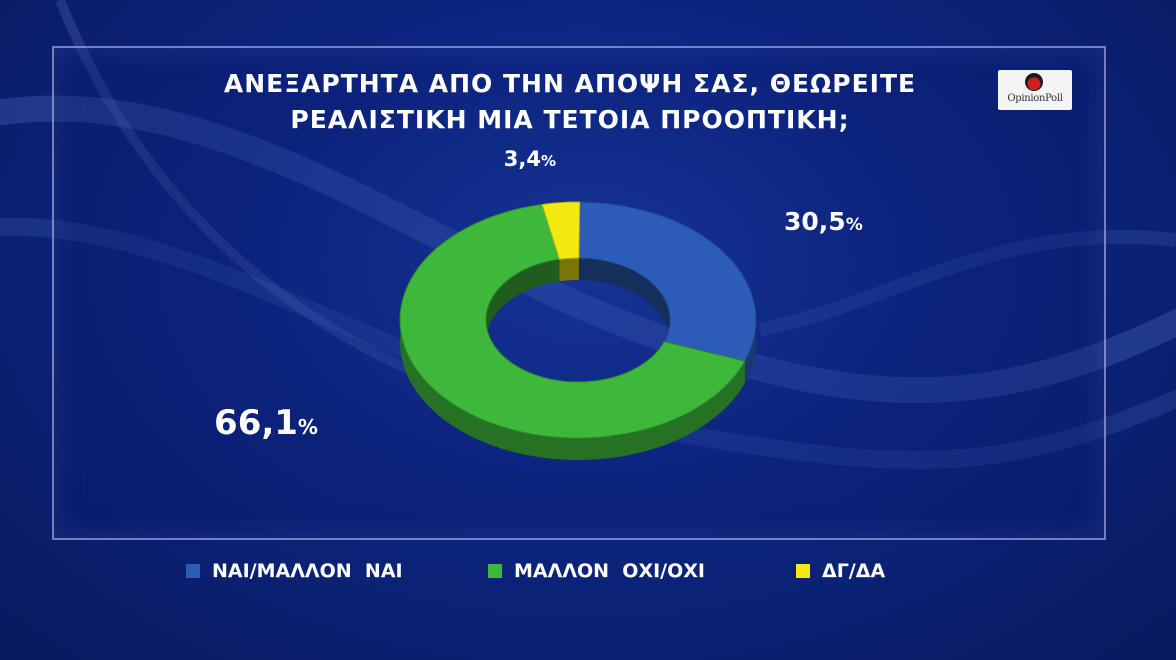 Image resolution: width=1176 pixels, height=660 pixels. I want to click on legend-item-1: ΜΑΛΛΟΝ ΟΧΙ/ΟΧΙ, so click(596, 571).